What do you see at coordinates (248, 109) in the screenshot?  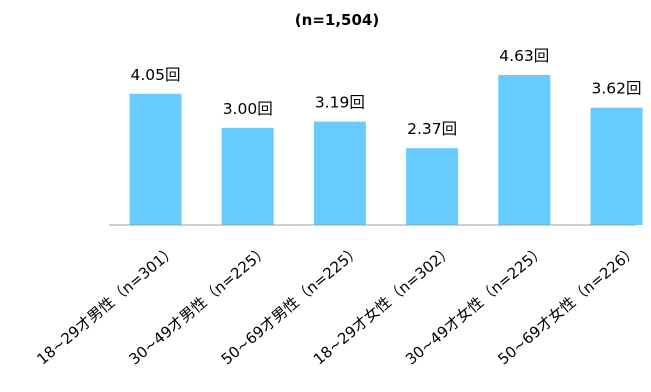 I see `data-label-2: 3.00回` at bounding box center [248, 109].